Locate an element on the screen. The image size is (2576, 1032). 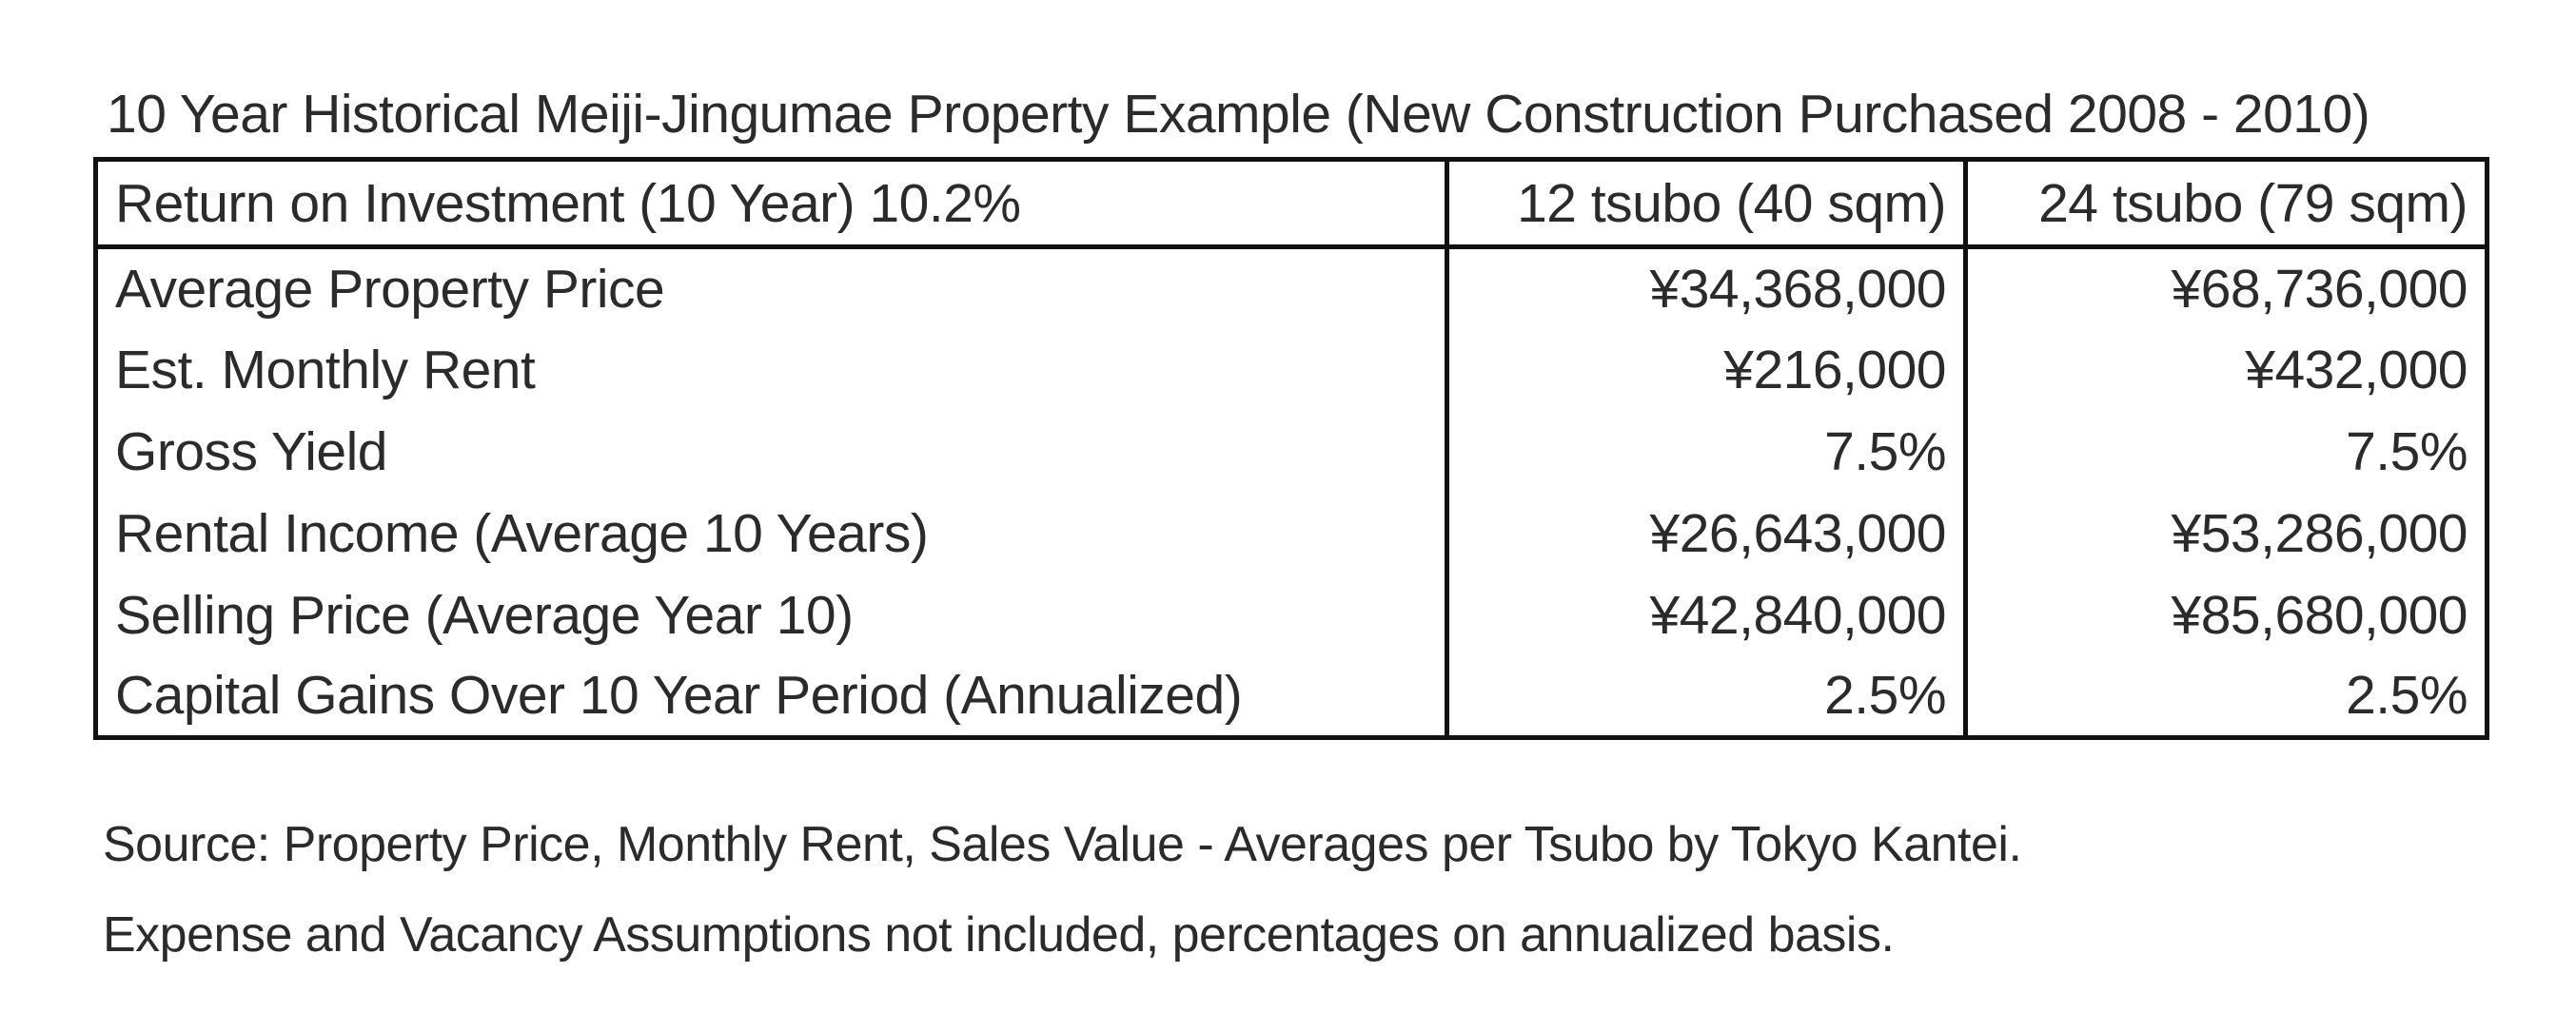
value-12-tsubo: 2.5% is located at coordinates (1705, 696).